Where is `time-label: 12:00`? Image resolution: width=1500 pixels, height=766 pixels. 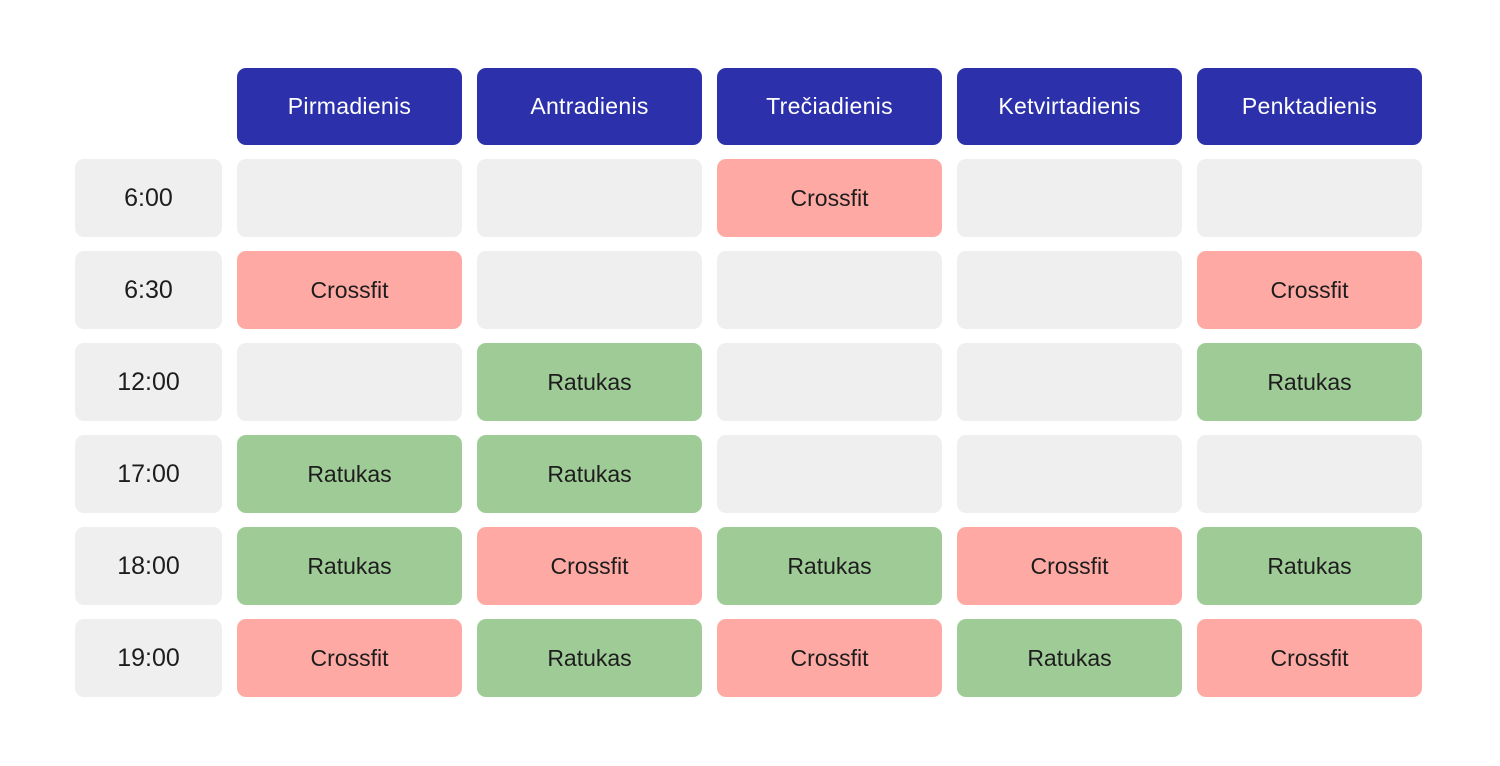
time-label: 12:00 is located at coordinates (148, 382).